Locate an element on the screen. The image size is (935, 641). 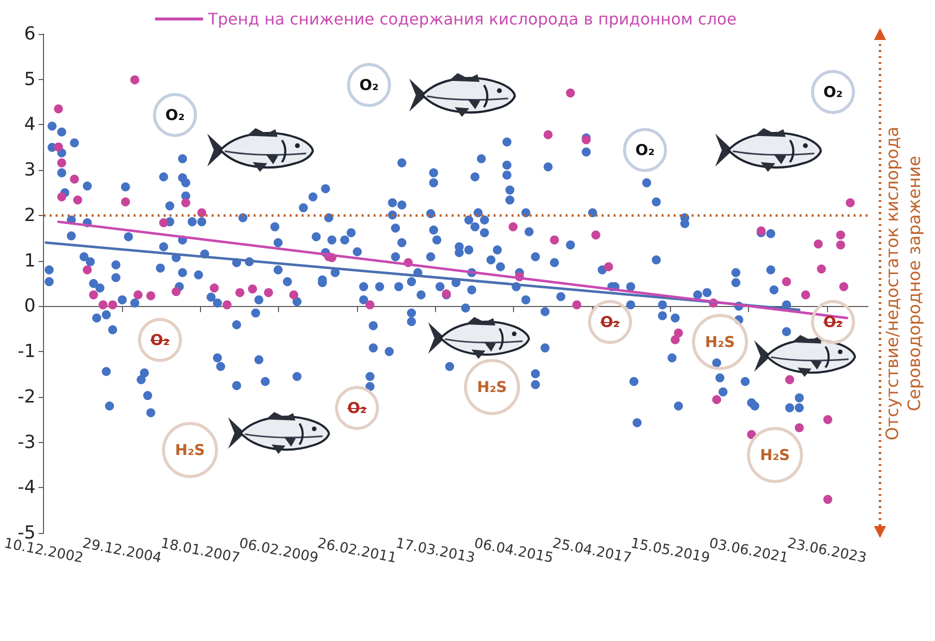
legend-label: Тренд на снижение содержания кислорода в придонном слое is located at coordinates (472, 19).